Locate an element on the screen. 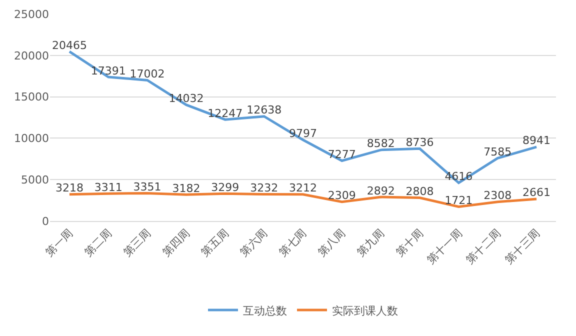 The width and height of the screenshot is (576, 336). data-label: 8736 is located at coordinates (420, 142).